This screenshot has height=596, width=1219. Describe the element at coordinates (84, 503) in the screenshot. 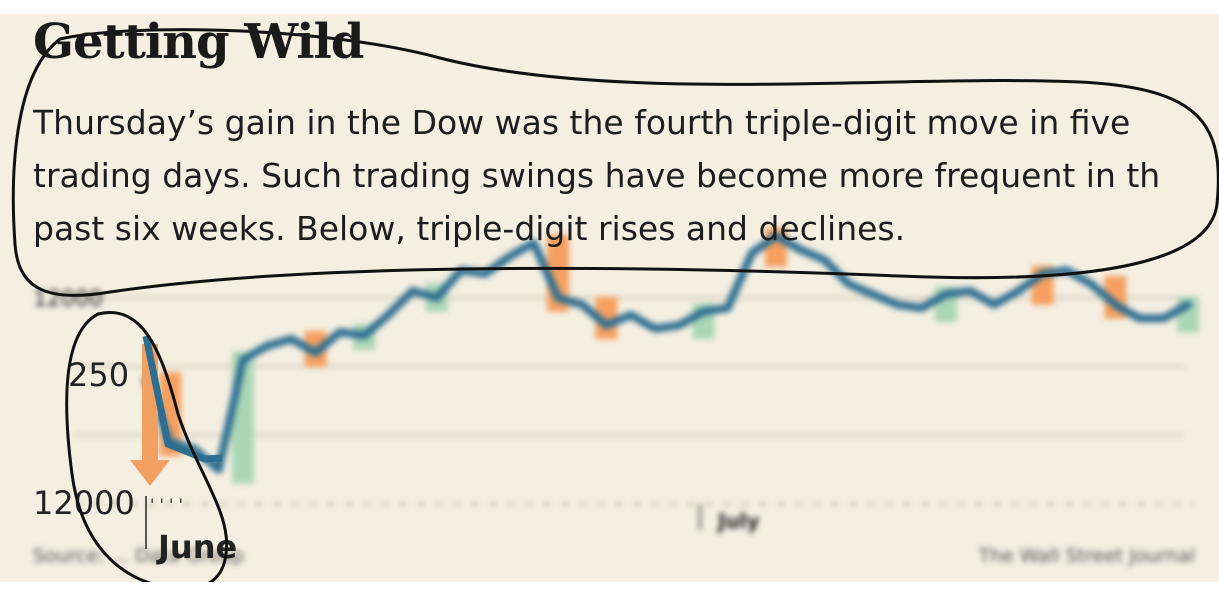

I see `y-tick-label: 12000` at that location.